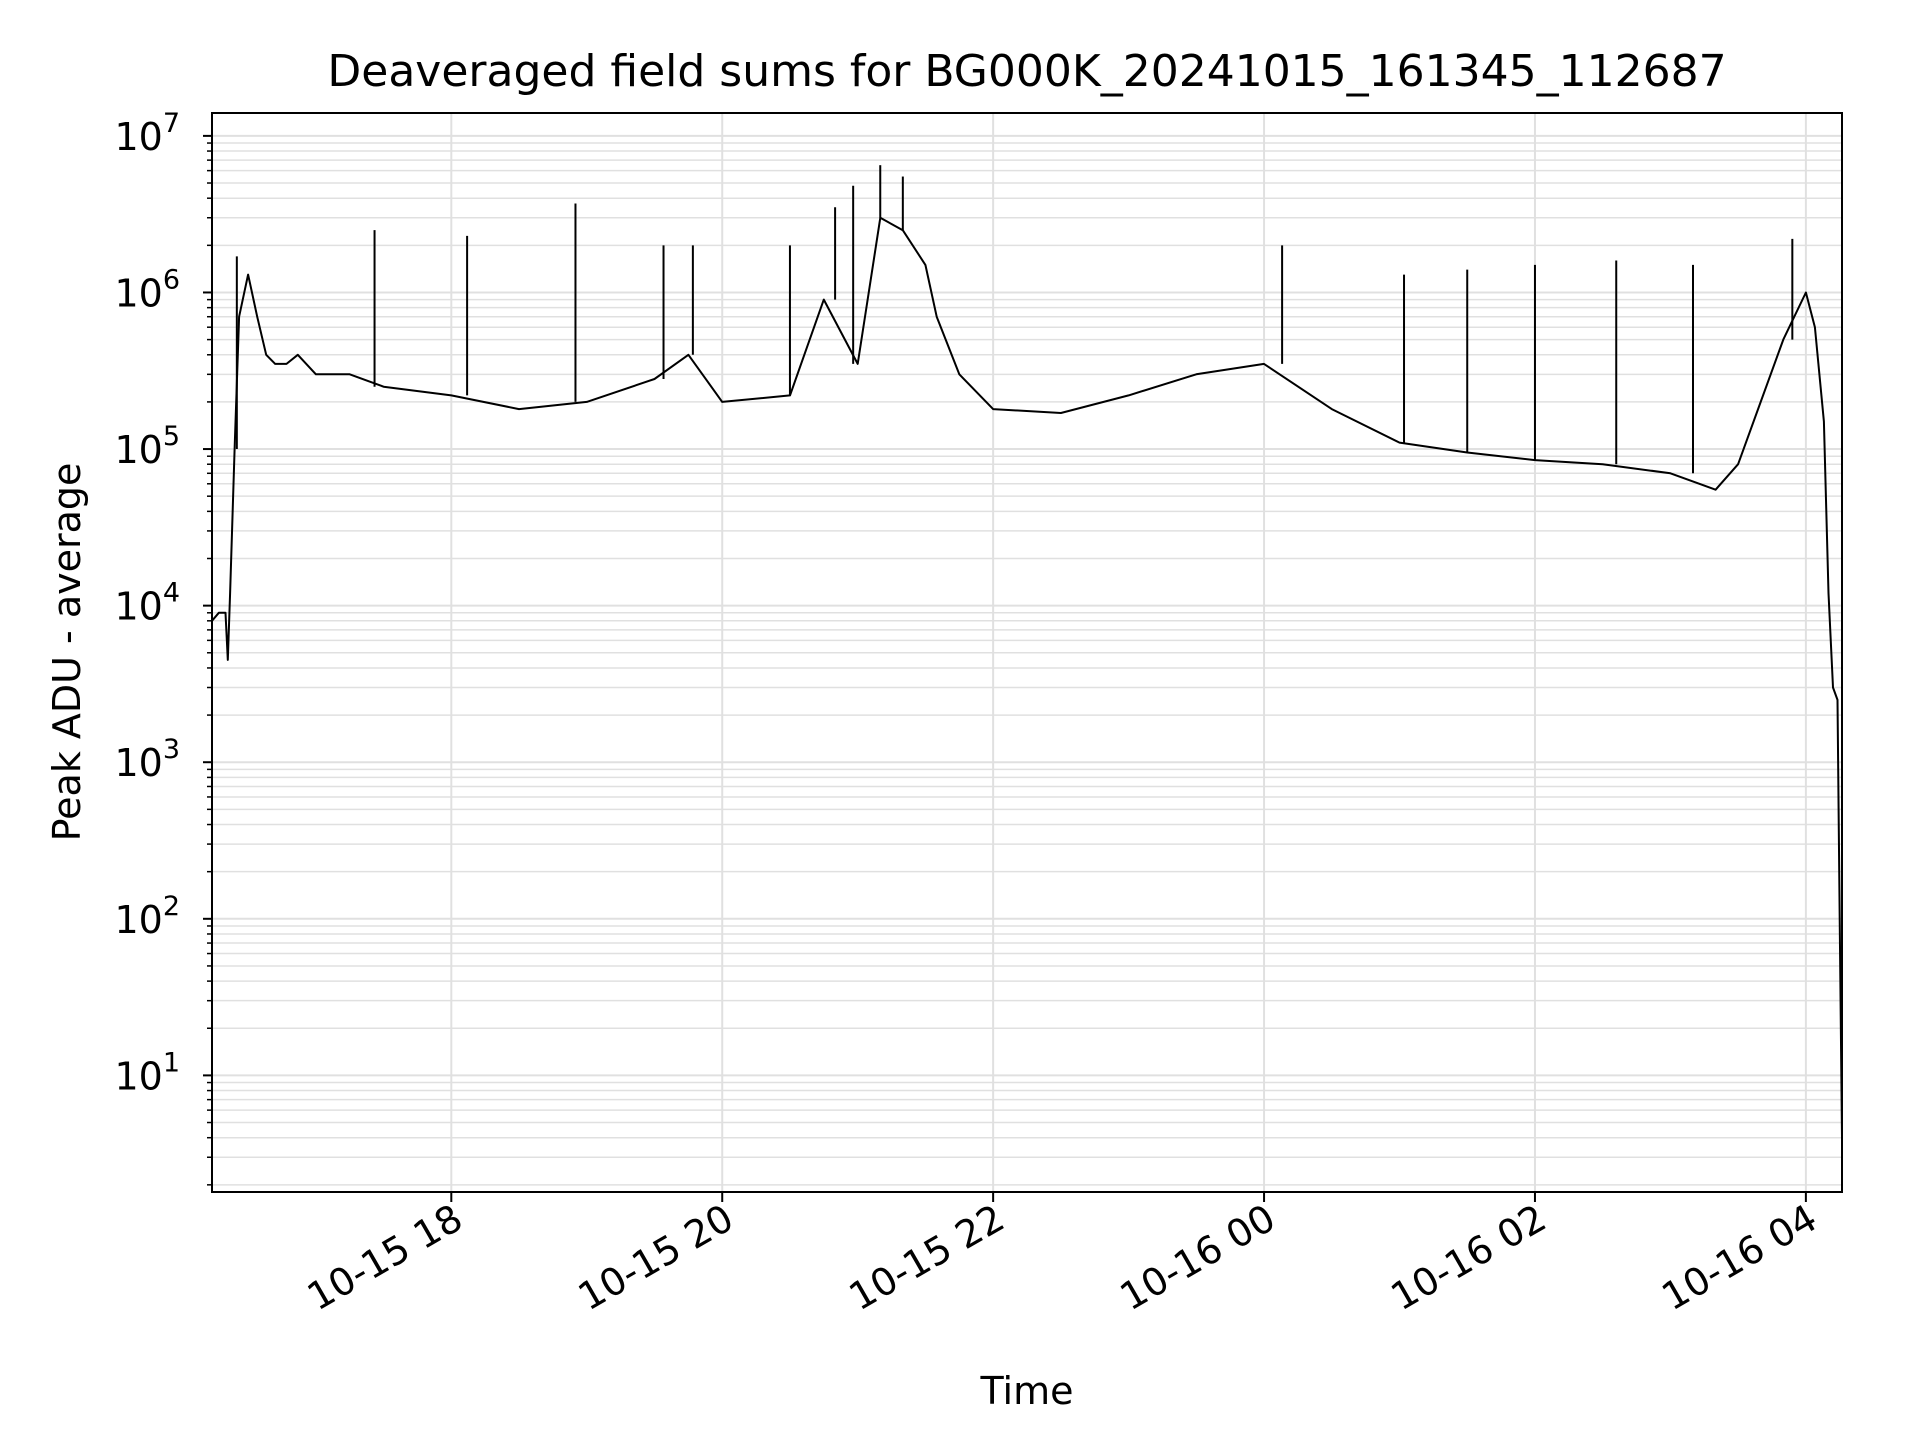  What do you see at coordinates (147, 133) in the screenshot?
I see `y-tick-label: 10⁷` at bounding box center [147, 133].